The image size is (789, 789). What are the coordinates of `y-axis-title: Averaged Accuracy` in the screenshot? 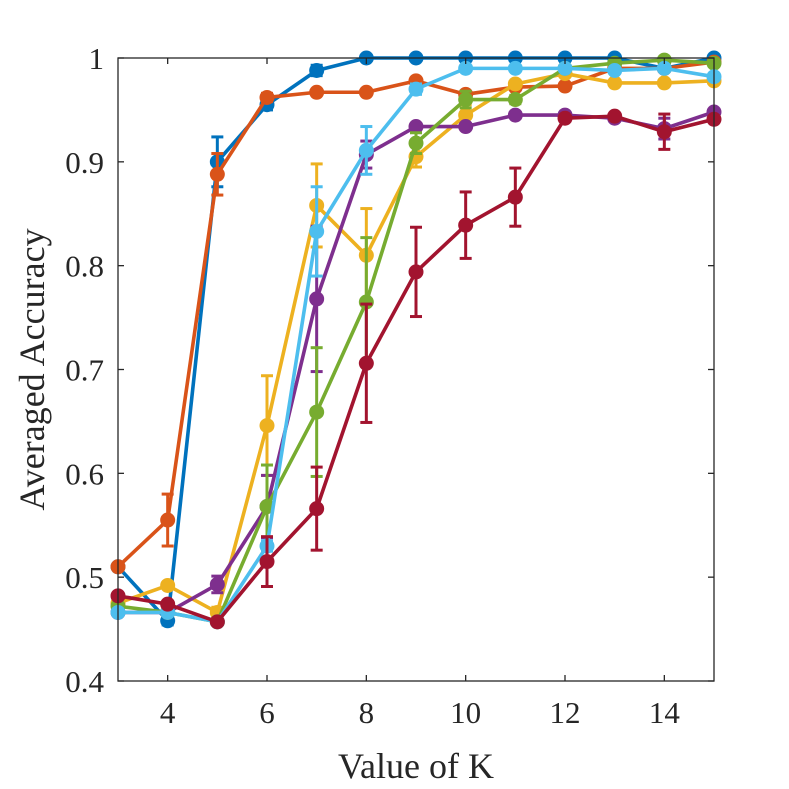 It's located at (32, 369).